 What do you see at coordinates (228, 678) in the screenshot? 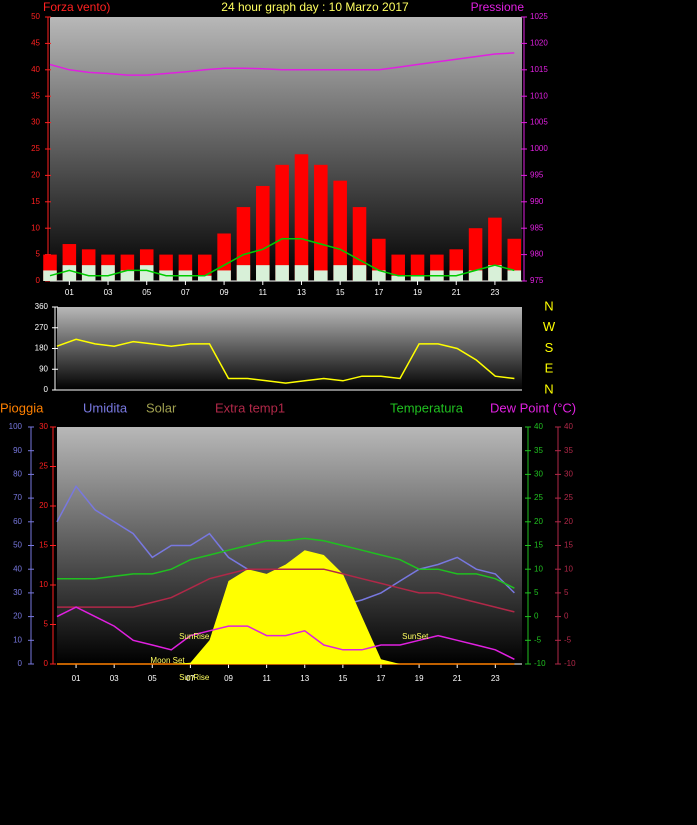
I see `x-tick-label: 09` at bounding box center [228, 678].